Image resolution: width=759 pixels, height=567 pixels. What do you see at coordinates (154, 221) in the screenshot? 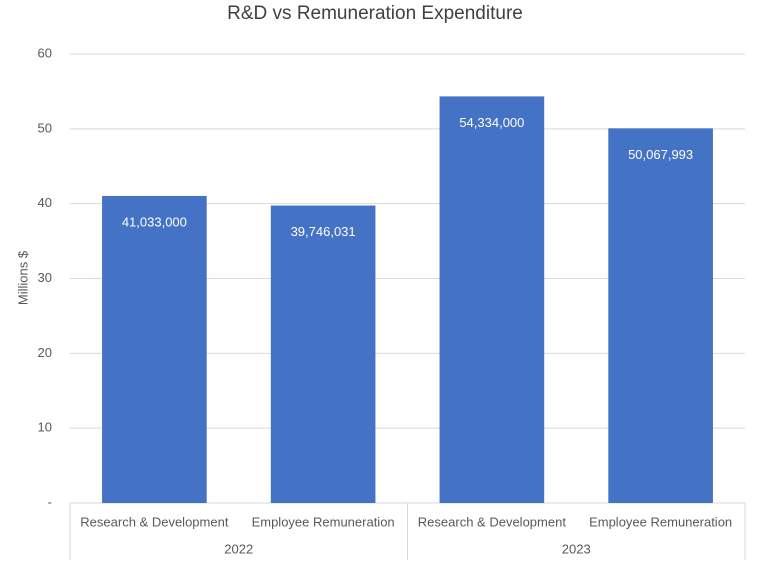
I see `data-label: 41,033,000` at bounding box center [154, 221].